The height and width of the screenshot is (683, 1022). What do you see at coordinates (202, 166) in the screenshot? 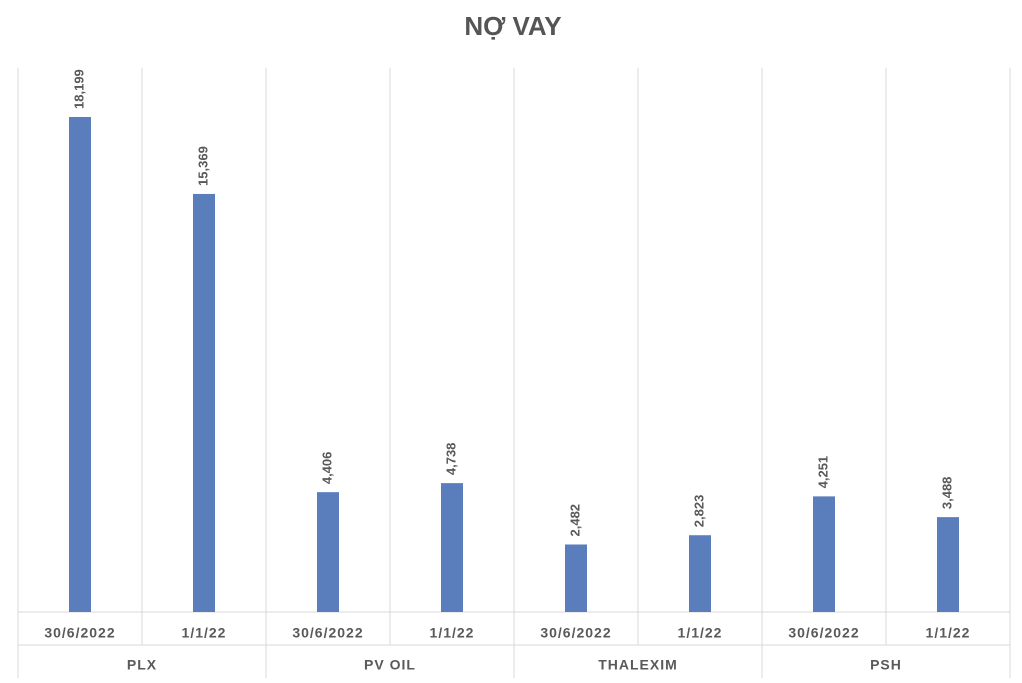
I see `data-label: 15,369` at bounding box center [202, 166].